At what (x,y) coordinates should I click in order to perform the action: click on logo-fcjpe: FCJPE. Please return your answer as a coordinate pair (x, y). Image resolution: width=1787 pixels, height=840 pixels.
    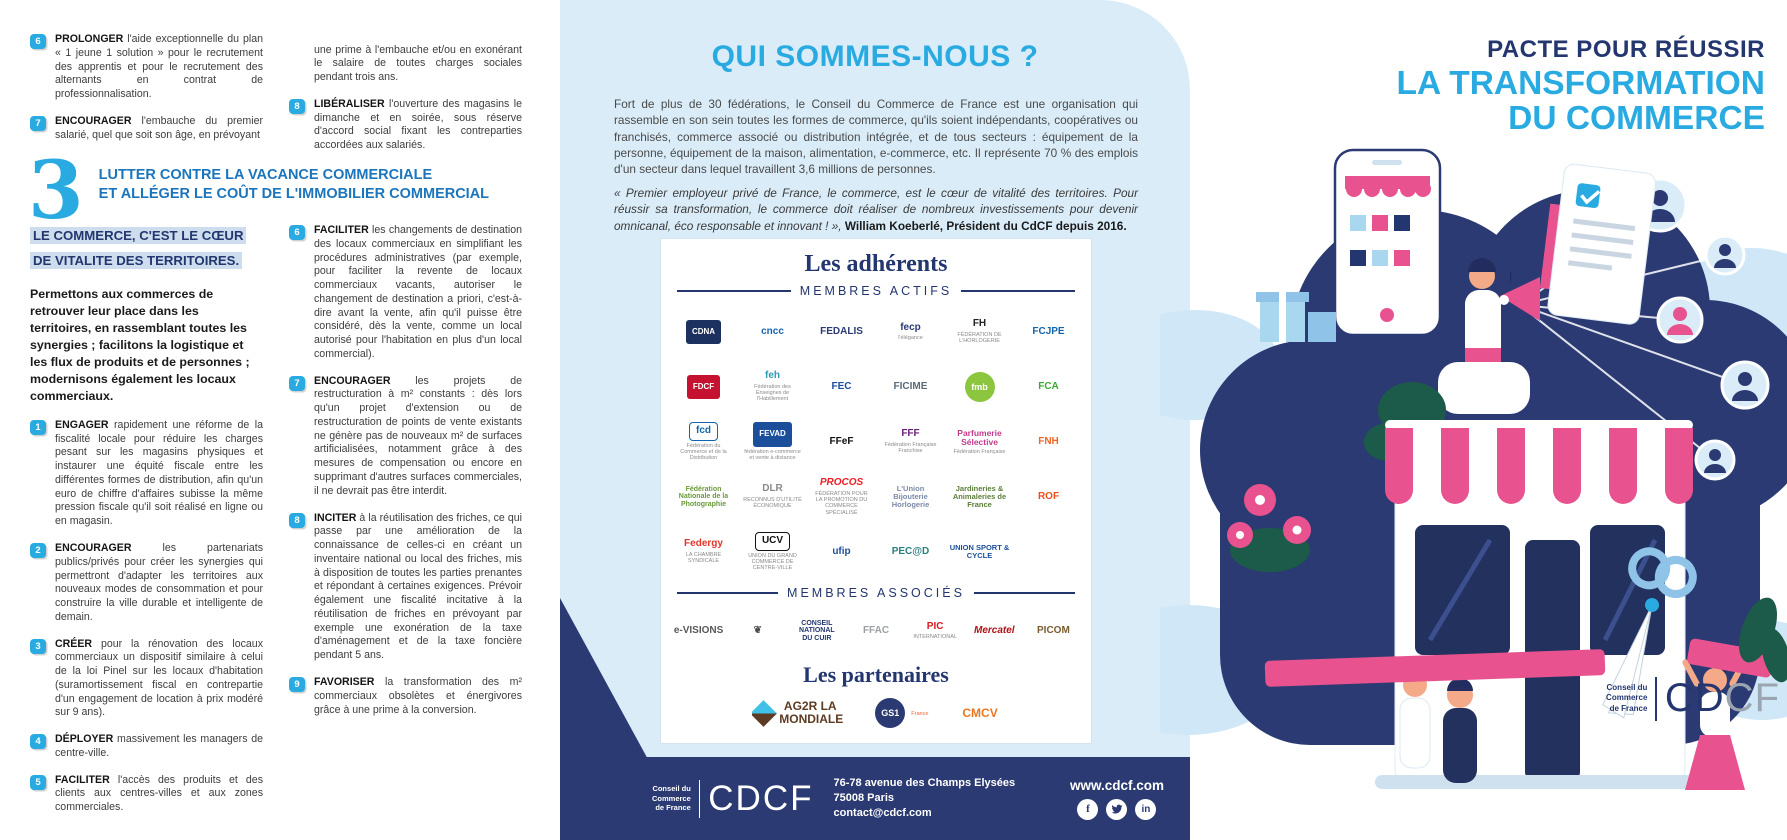
    Looking at the image, I should click on (1048, 332).